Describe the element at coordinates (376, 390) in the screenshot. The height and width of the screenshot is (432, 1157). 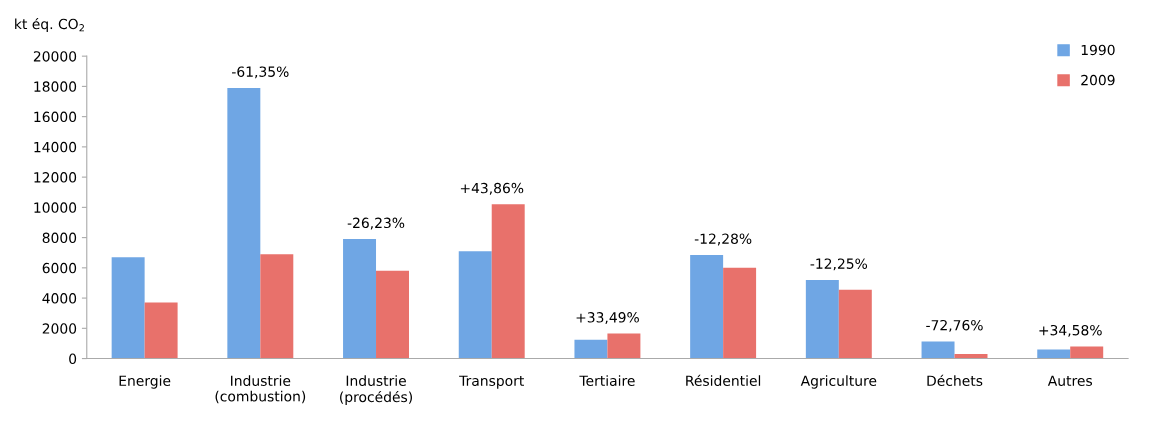
I see `x-tick-label: Industrie (procédés)` at that location.